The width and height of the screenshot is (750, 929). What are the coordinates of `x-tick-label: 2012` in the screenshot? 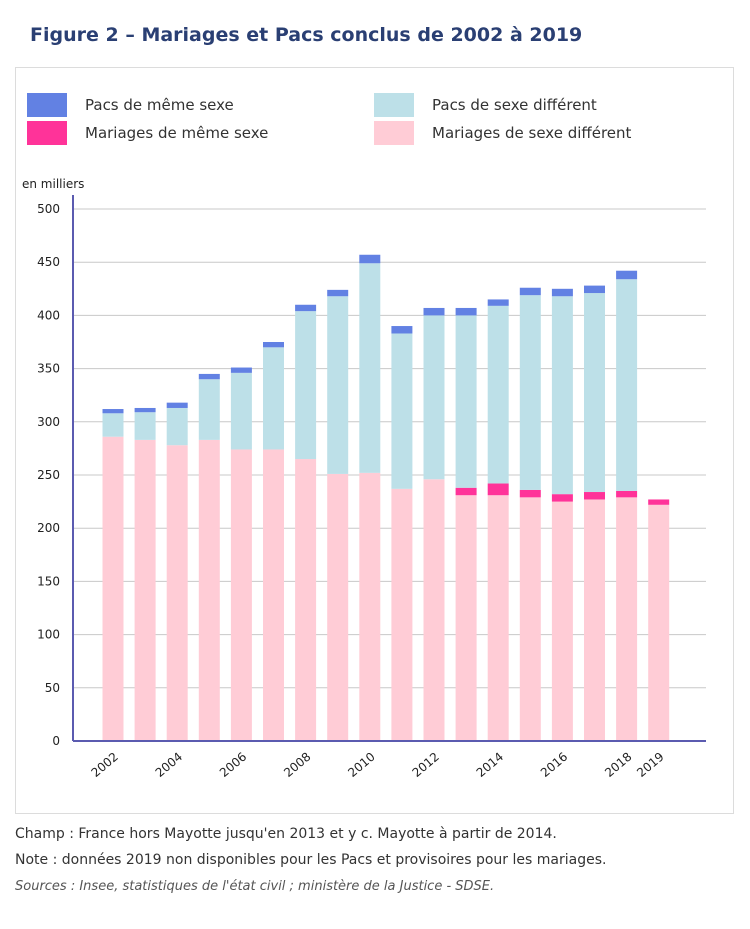 It's located at (426, 765).